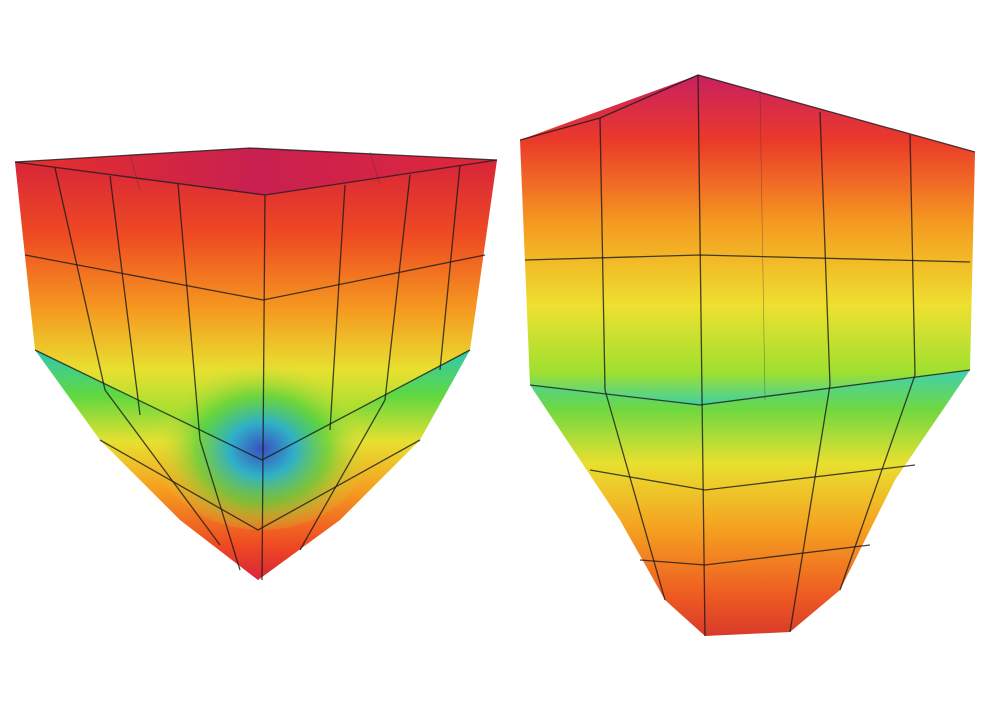  What do you see at coordinates (256, 171) in the screenshot?
I see `left-top-face` at bounding box center [256, 171].